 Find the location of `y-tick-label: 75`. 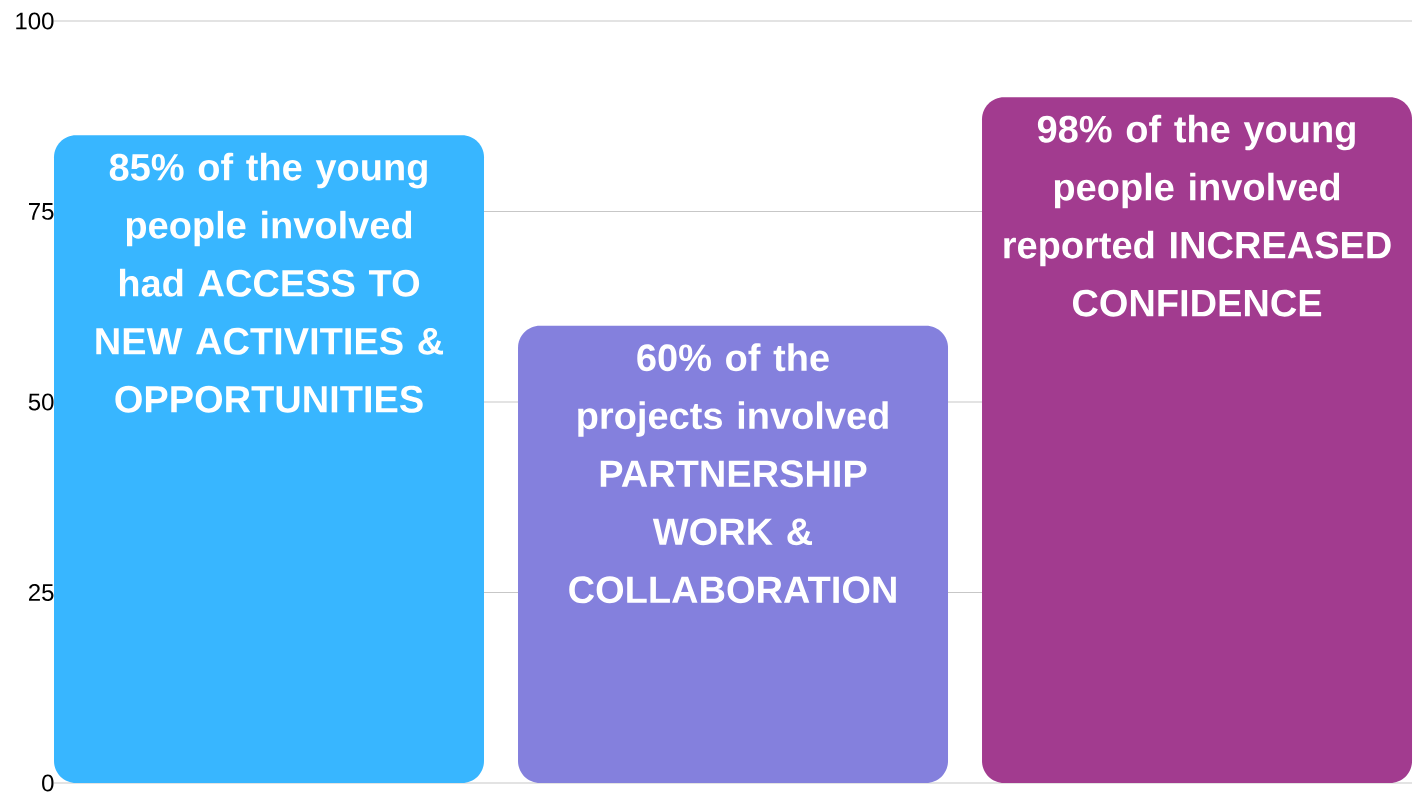

y-tick-label: 75 is located at coordinates (41, 211).